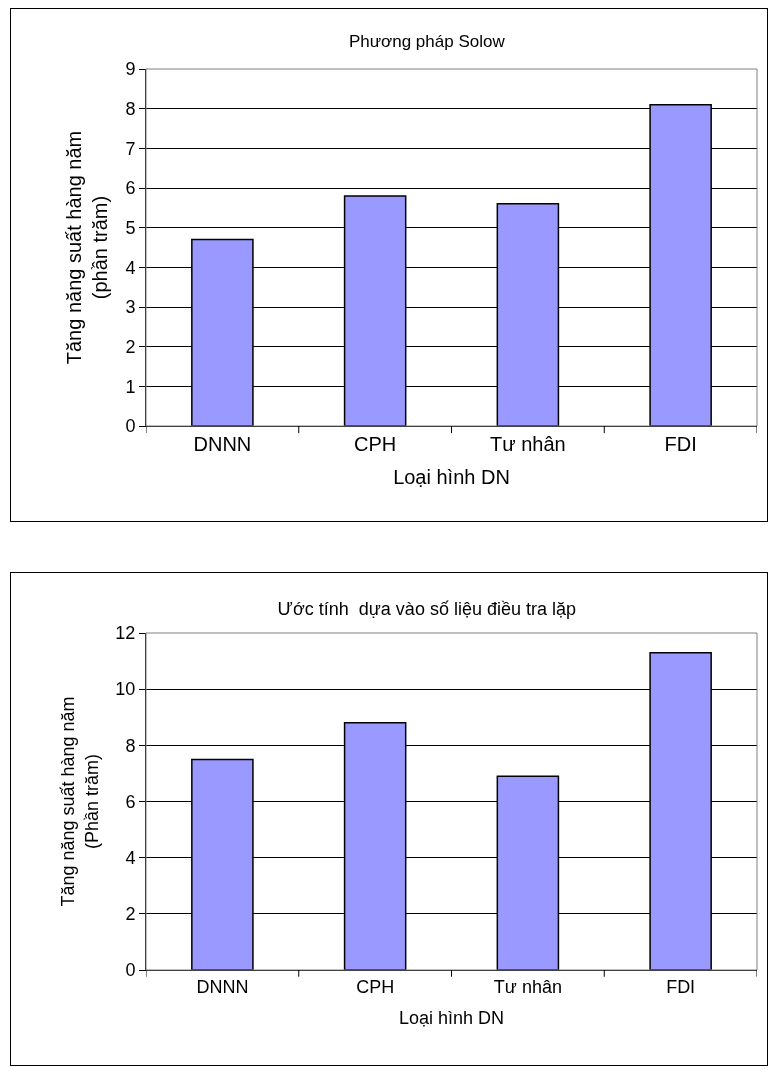 Image resolution: width=779 pixels, height=1073 pixels. What do you see at coordinates (130, 227) in the screenshot?
I see `y-tick-label: 5` at bounding box center [130, 227].